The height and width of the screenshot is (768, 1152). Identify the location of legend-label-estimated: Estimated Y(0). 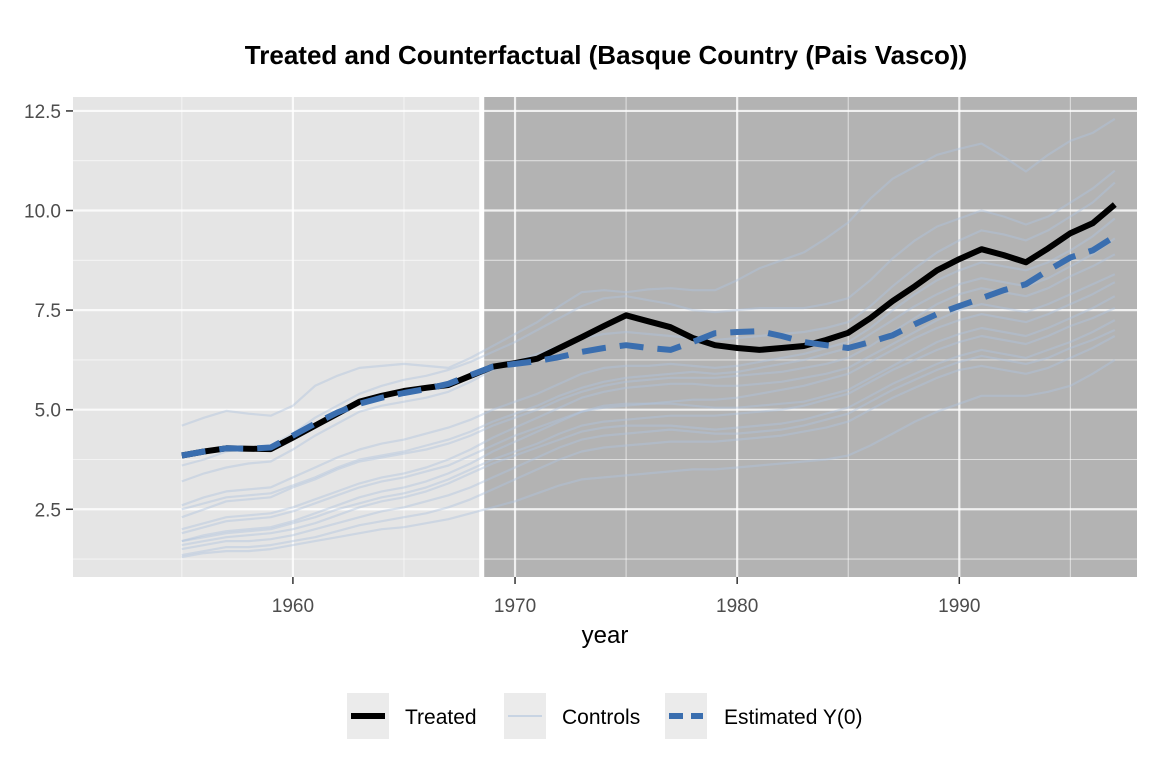
(793, 717).